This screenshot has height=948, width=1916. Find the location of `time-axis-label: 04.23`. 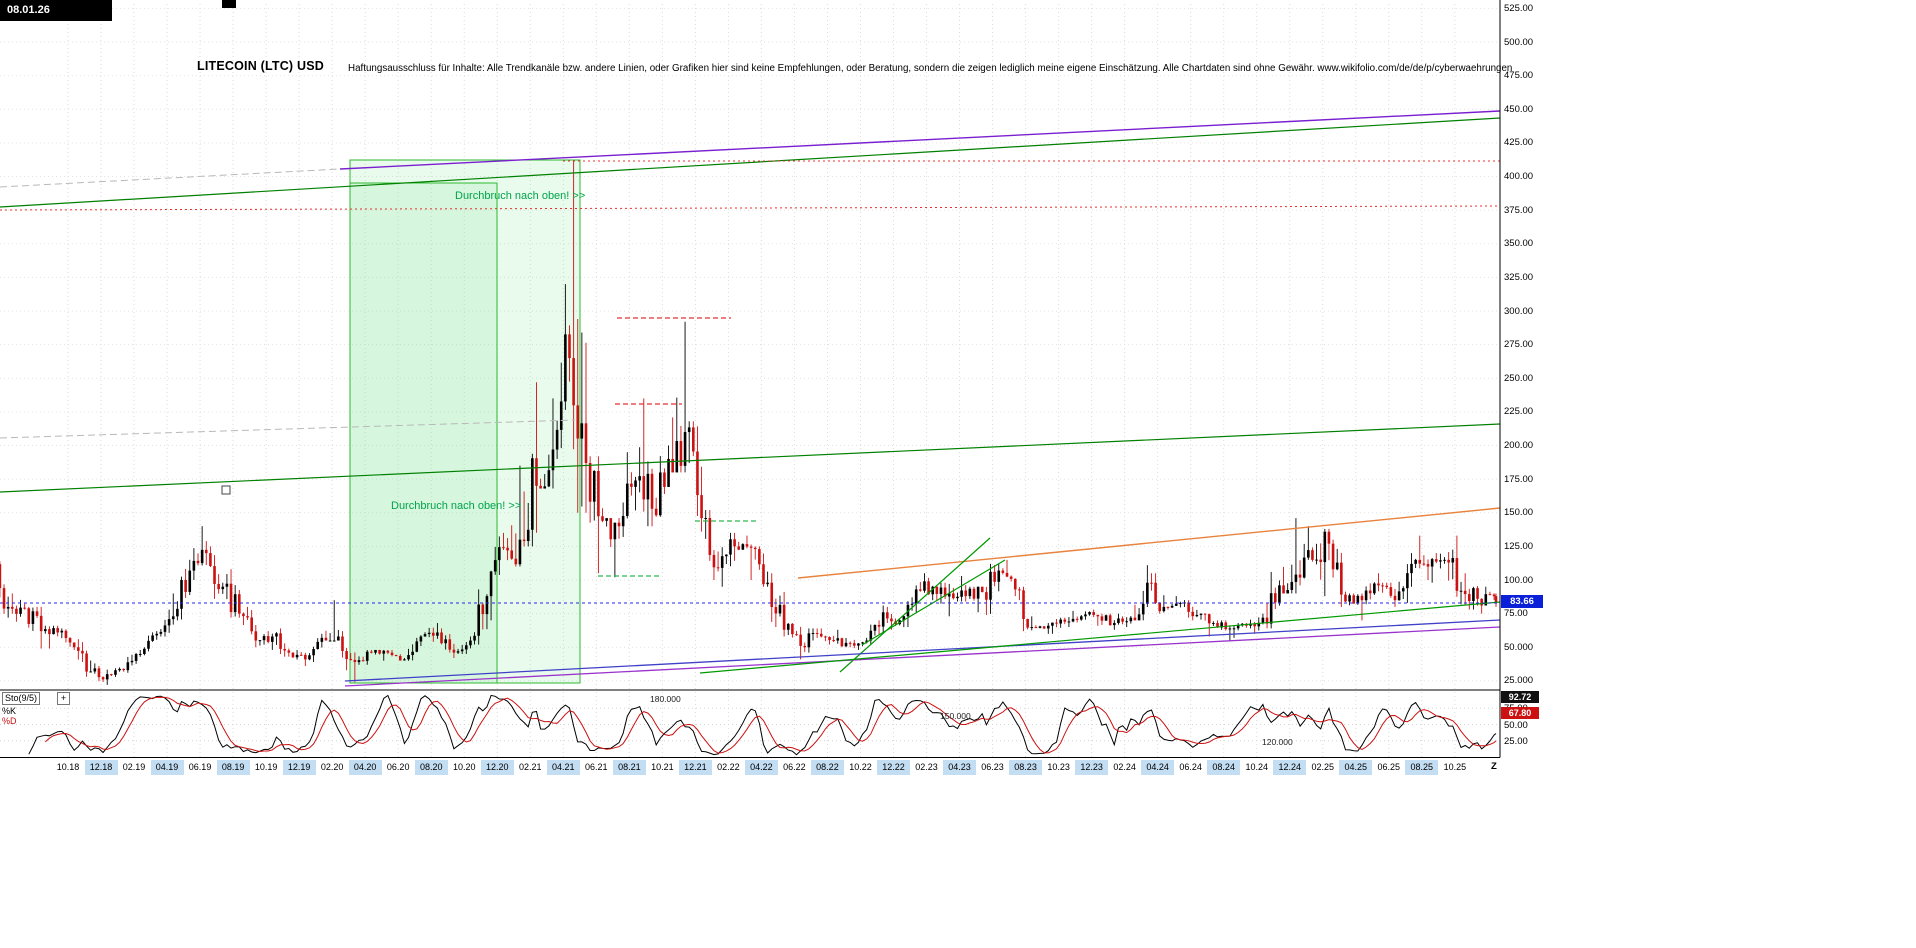

time-axis-label: 04.23 is located at coordinates (960, 767).